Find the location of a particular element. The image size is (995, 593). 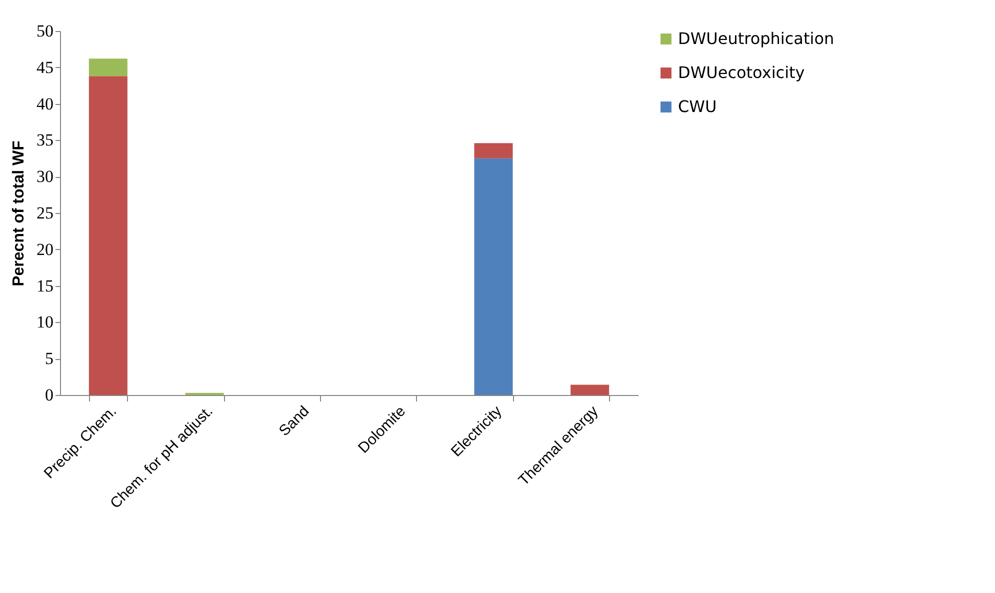

y-tick-label: 0 is located at coordinates (49, 395).